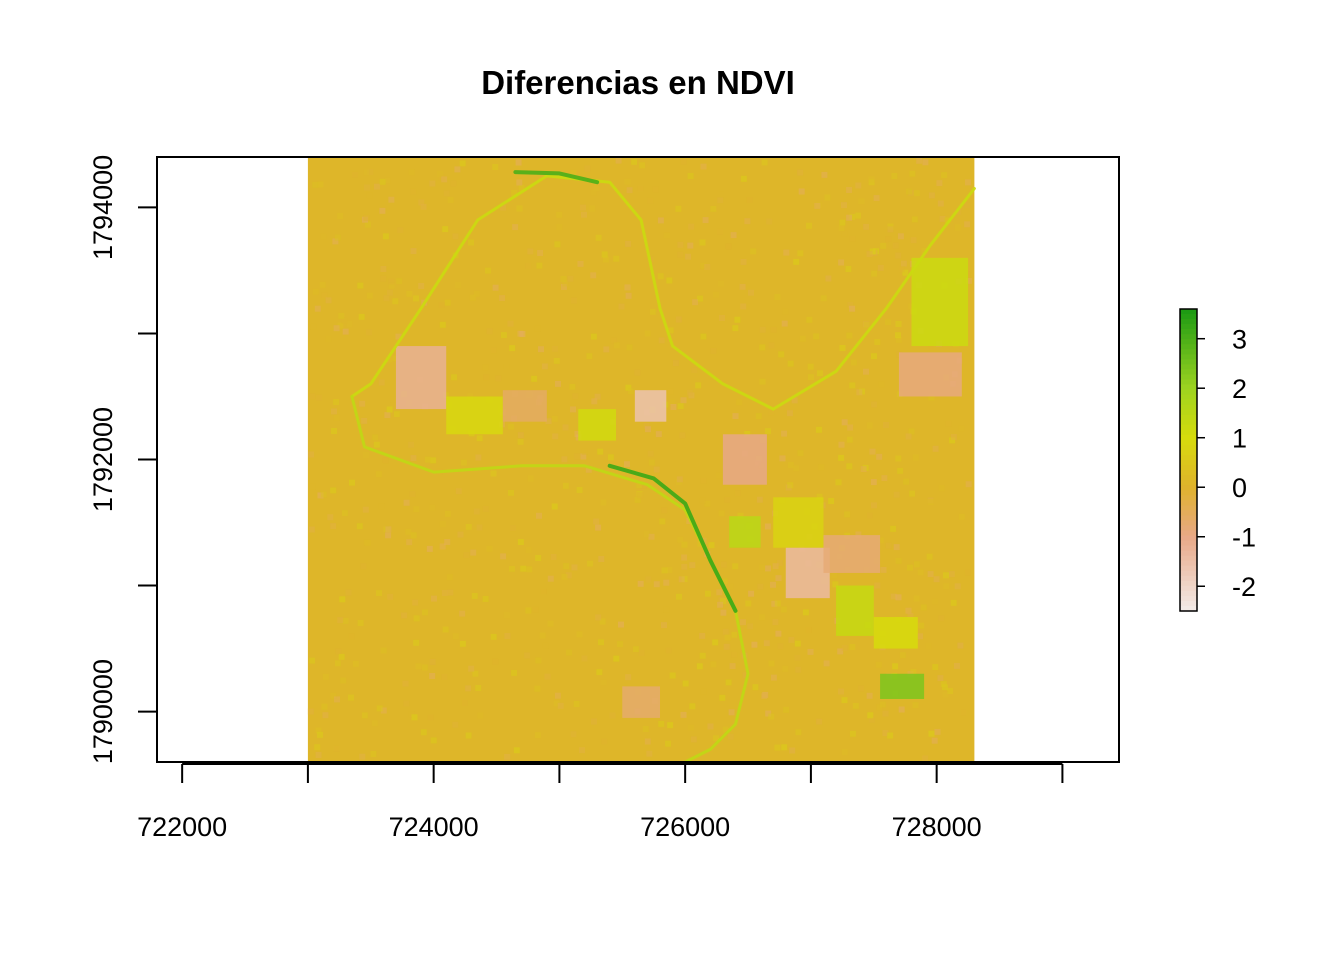  What do you see at coordinates (600, 802) in the screenshot?
I see `x-axis: 722000 724000 726000 728000` at bounding box center [600, 802].